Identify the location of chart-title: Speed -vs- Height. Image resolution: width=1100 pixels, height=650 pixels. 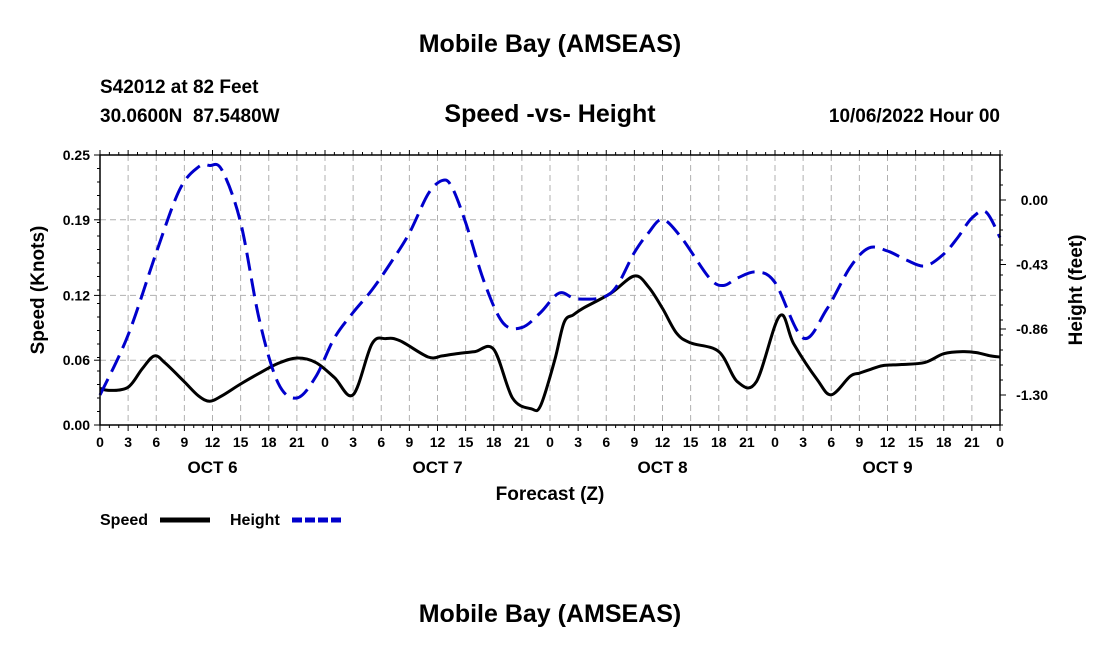
(550, 114).